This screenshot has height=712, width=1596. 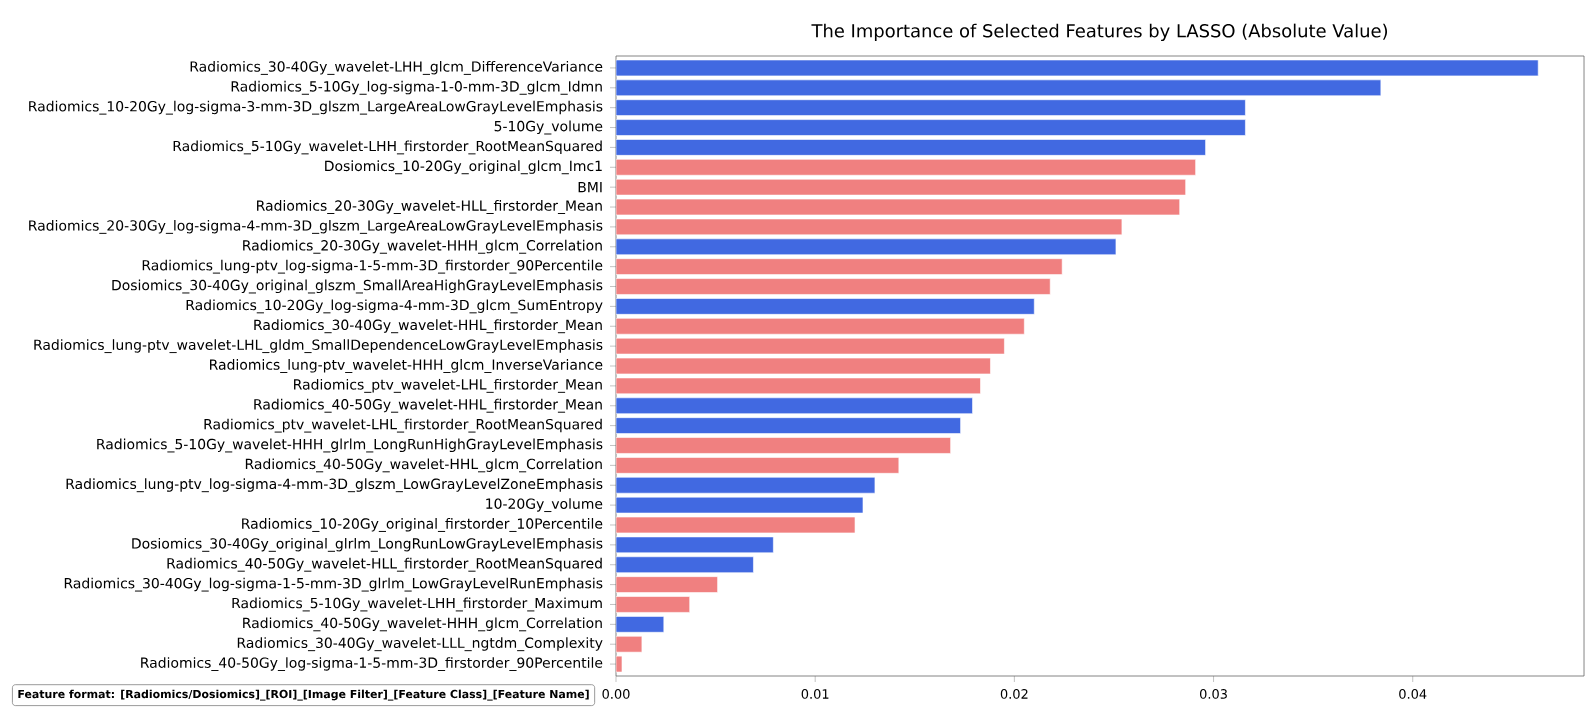 What do you see at coordinates (1099, 32) in the screenshot?
I see `chart-title: The Importance of Selected Features by LASSO (Absolute Value)` at bounding box center [1099, 32].